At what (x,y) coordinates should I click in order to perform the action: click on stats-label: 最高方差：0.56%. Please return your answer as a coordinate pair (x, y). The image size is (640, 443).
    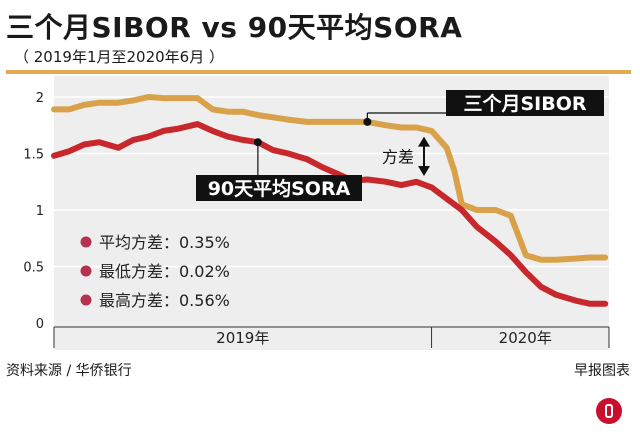
    Looking at the image, I should click on (164, 300).